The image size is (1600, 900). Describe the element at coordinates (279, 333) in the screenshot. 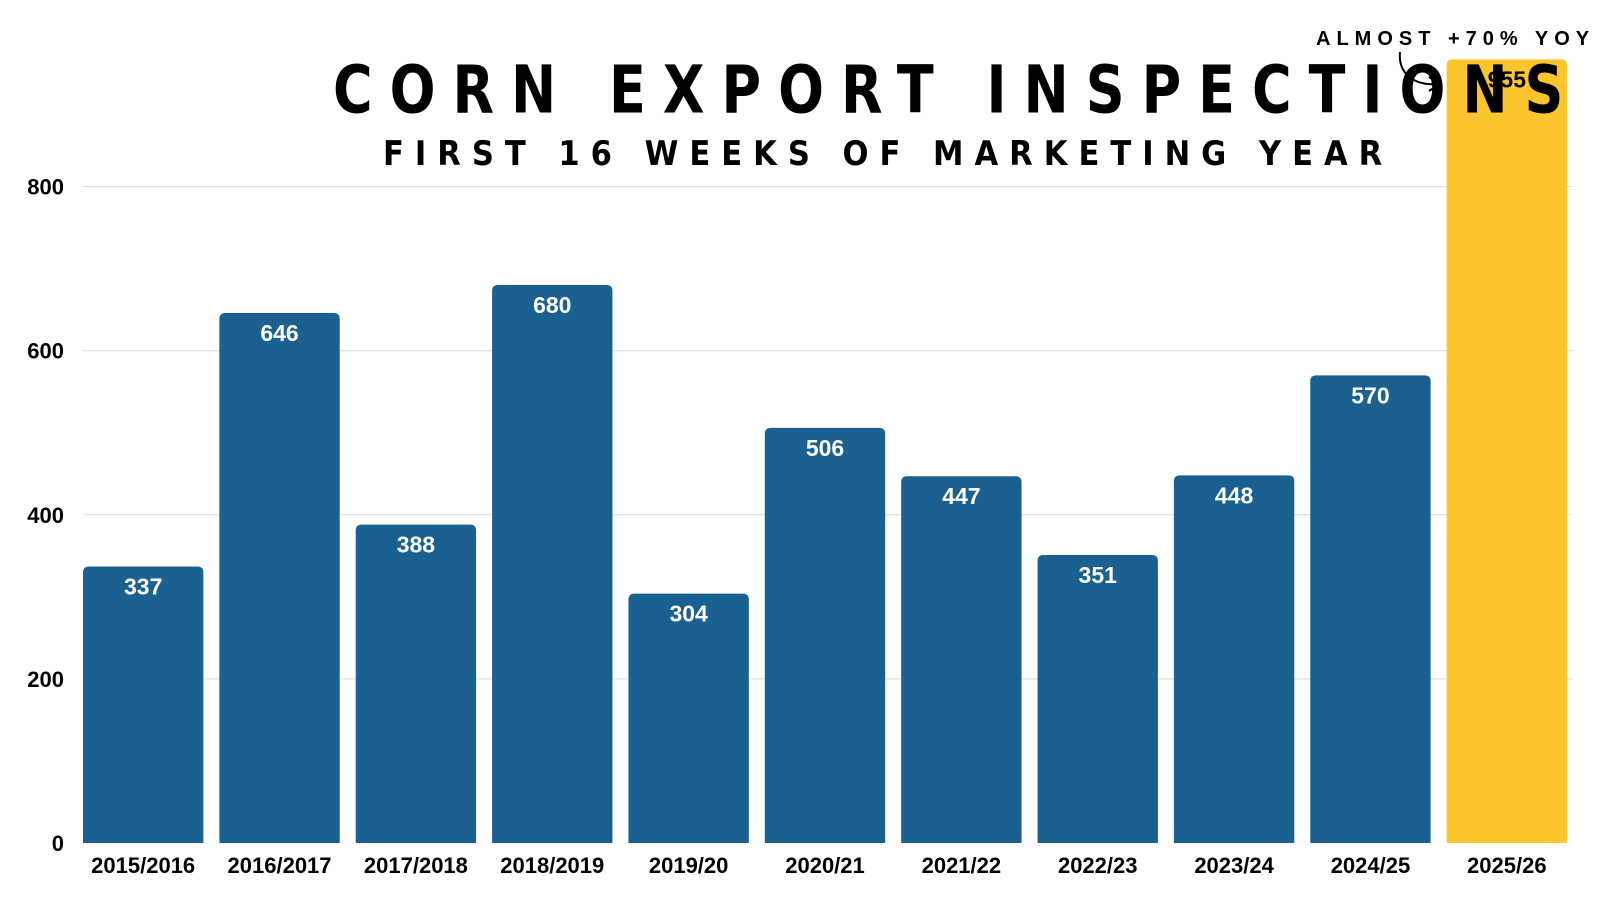

I see `value-label: 646` at that location.